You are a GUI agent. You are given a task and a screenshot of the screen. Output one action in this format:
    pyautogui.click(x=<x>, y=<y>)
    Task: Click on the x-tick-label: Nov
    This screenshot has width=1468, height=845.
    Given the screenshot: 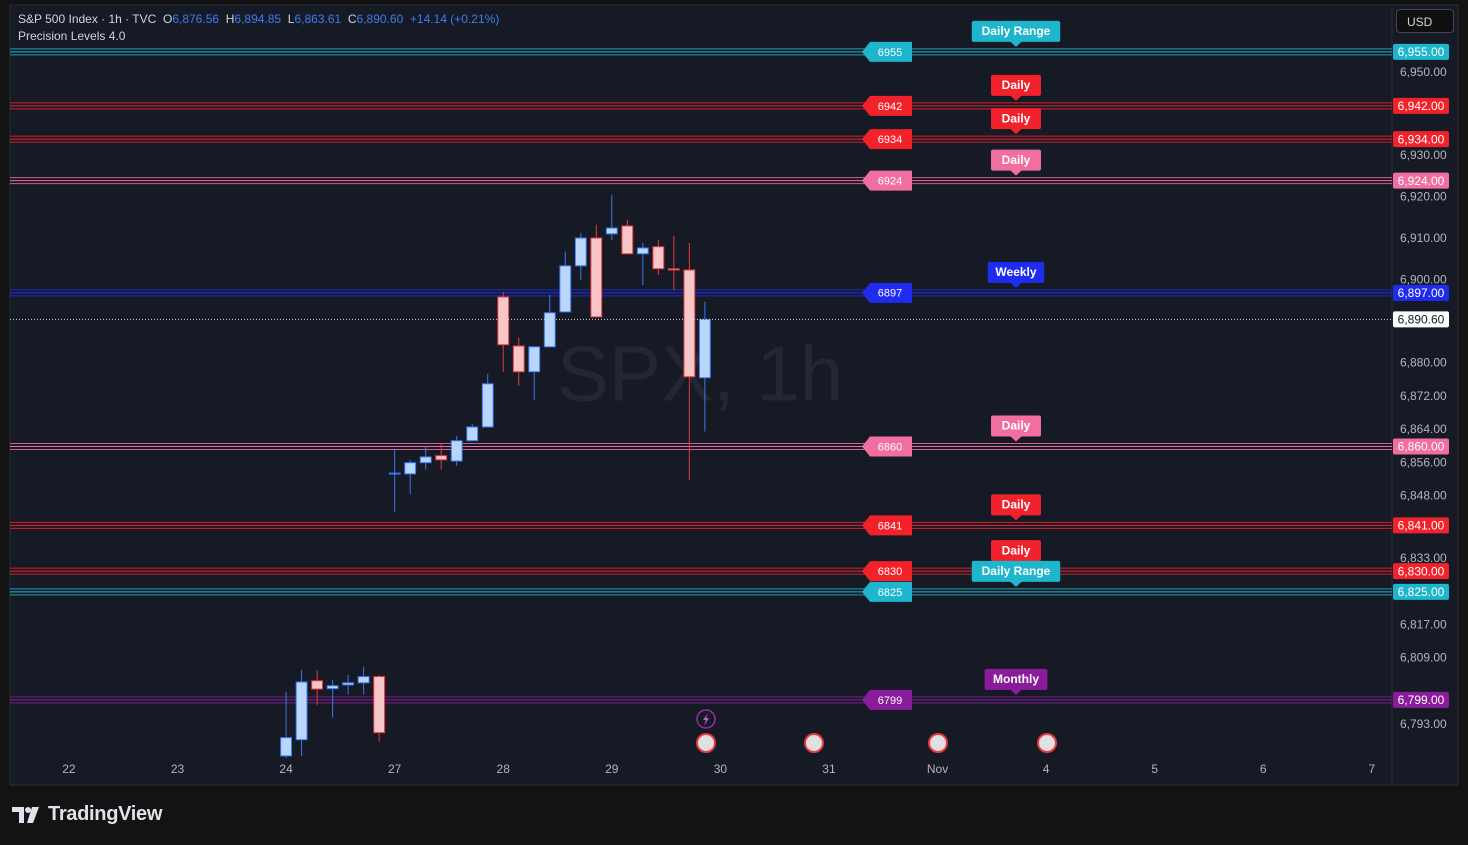 What is the action you would take?
    pyautogui.click(x=937, y=769)
    